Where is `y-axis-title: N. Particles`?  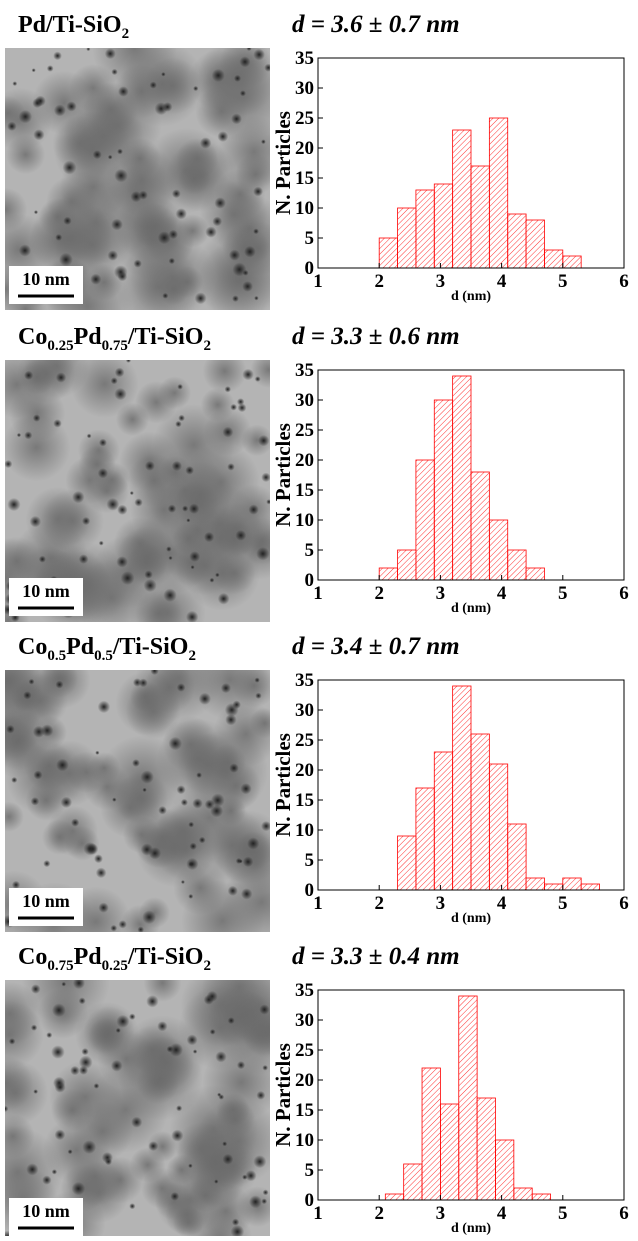
y-axis-title: N. Particles is located at coordinates (283, 163).